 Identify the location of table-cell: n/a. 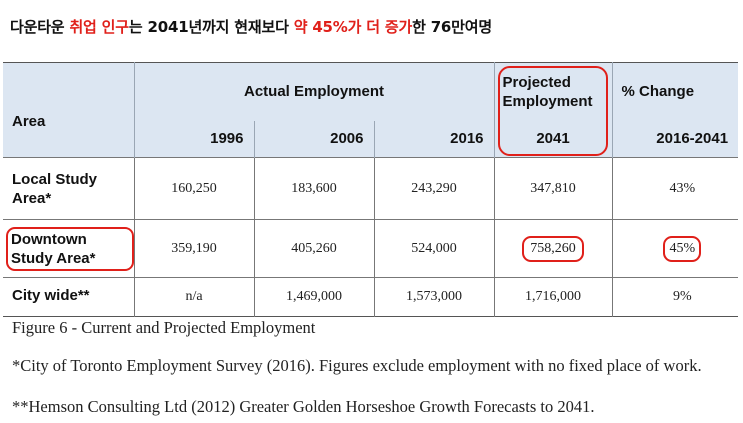
(193, 297).